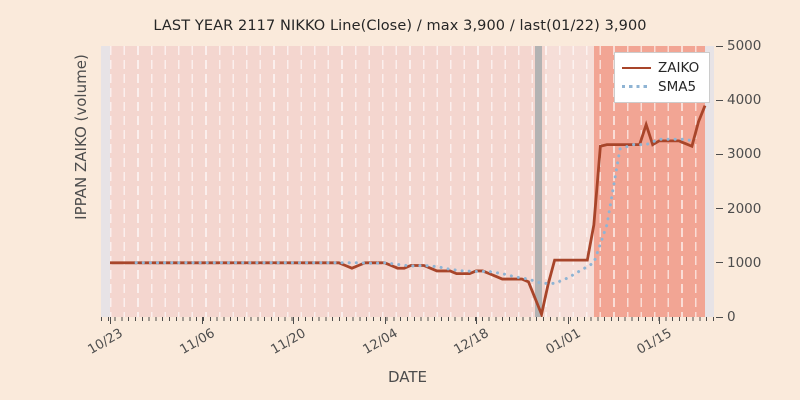 The height and width of the screenshot is (400, 800). I want to click on legend-swatch-solid-icon, so click(636, 68).